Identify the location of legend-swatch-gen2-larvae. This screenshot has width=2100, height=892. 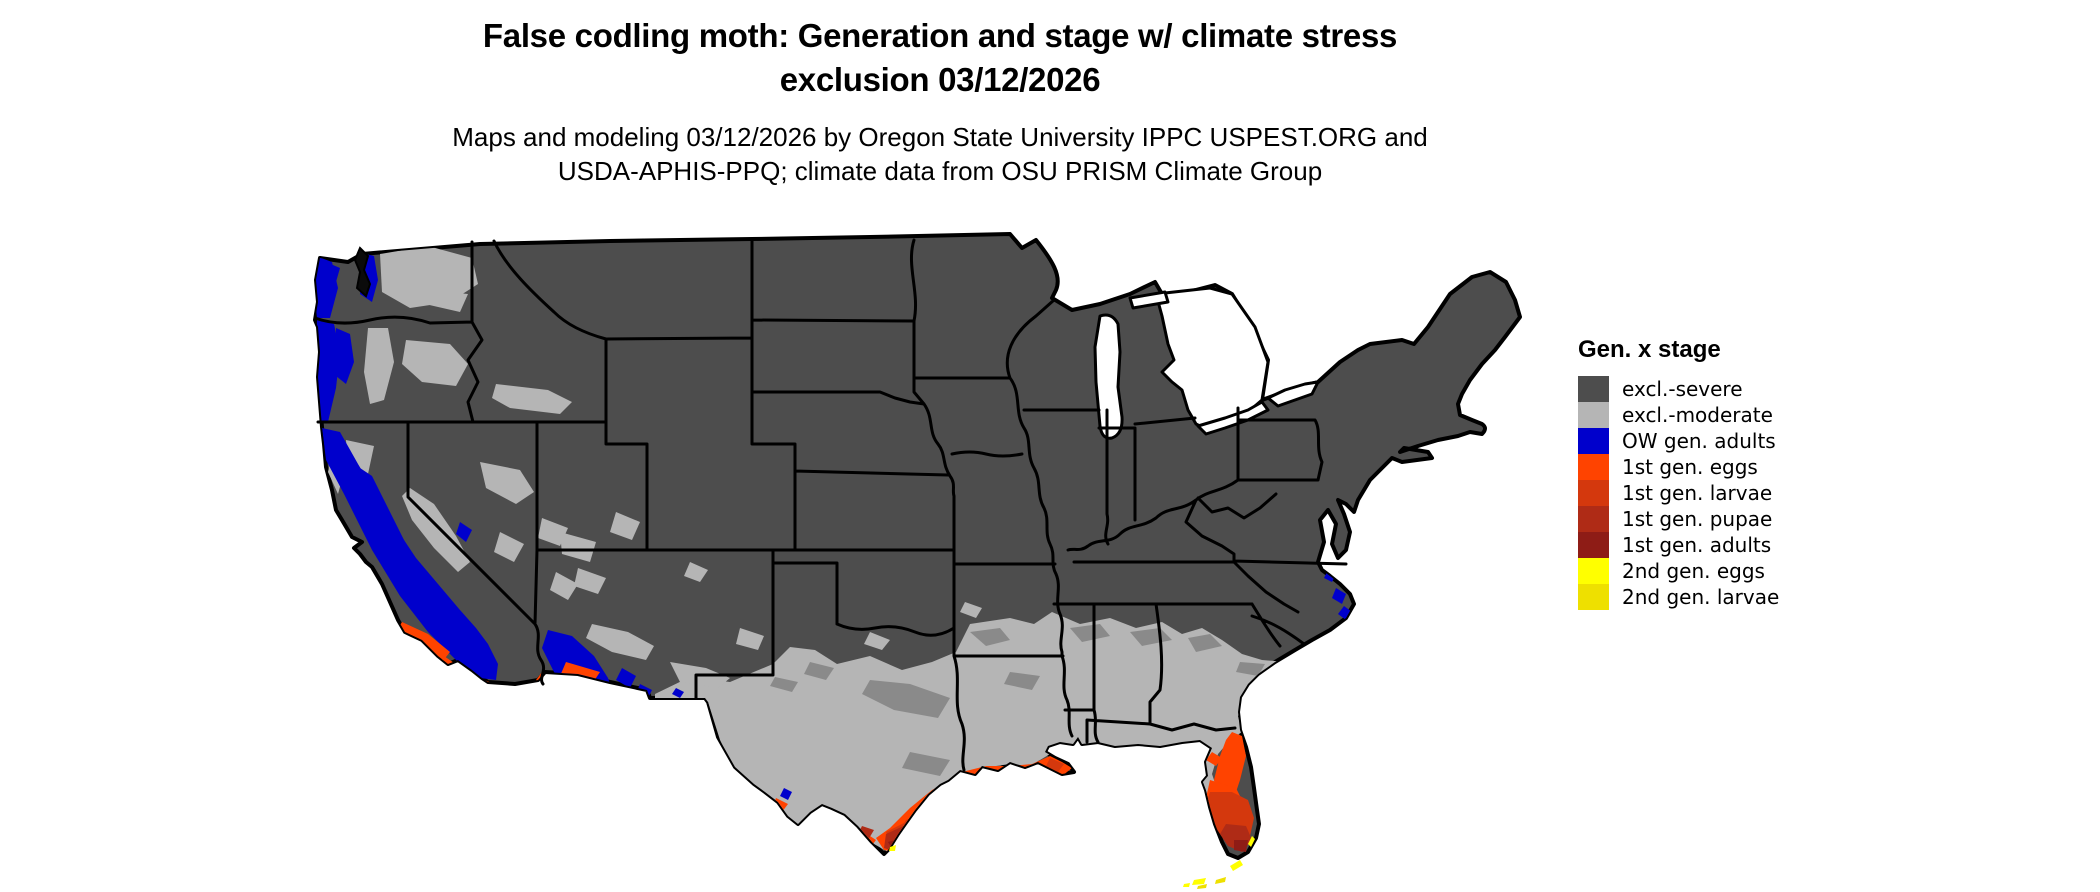
(1593, 597).